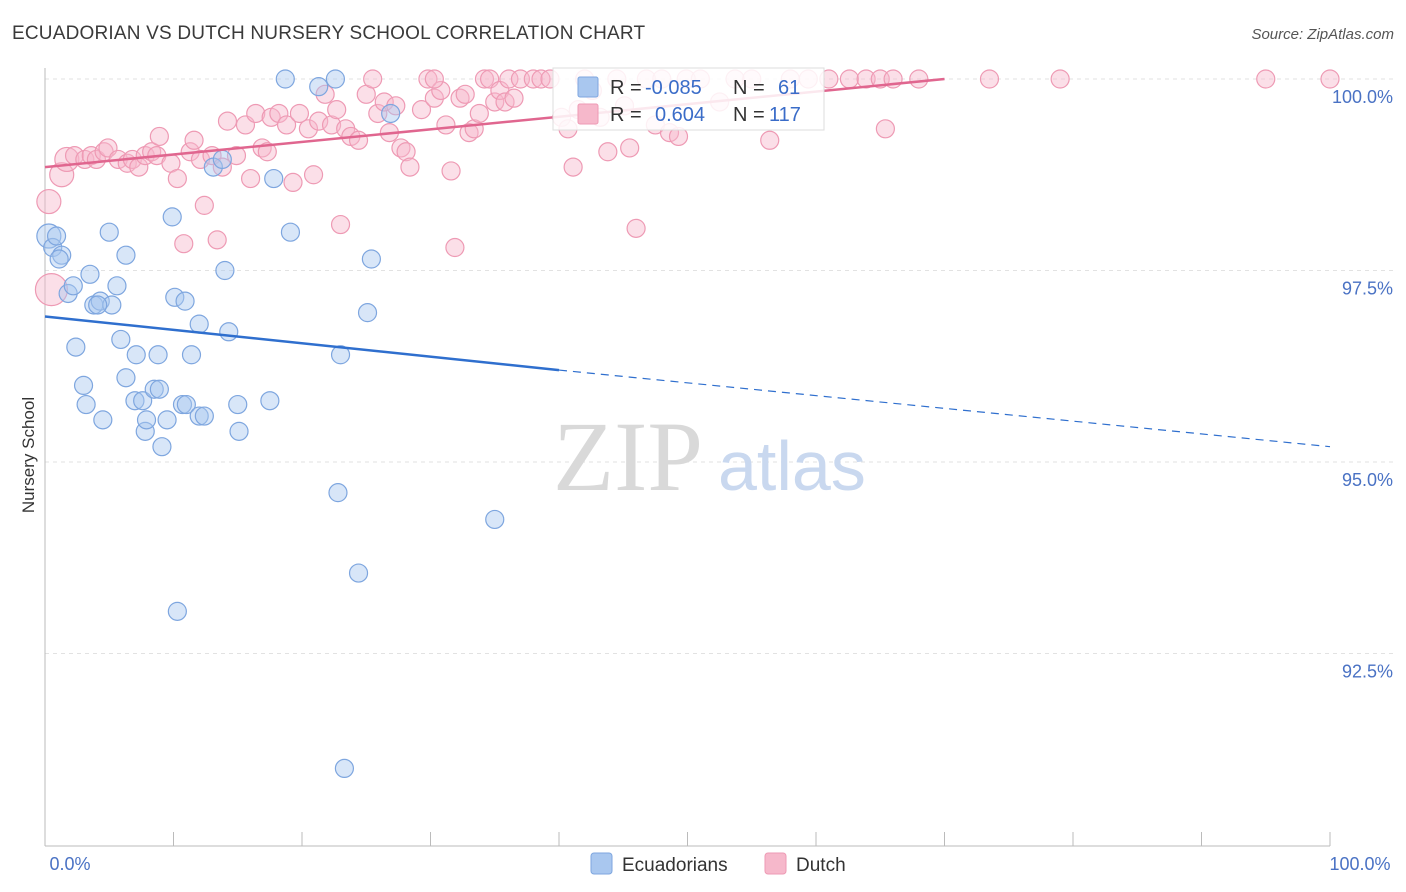  Describe the element at coordinates (1322, 34) in the screenshot. I see `source-label: Source: ZipAtlas.com` at that location.